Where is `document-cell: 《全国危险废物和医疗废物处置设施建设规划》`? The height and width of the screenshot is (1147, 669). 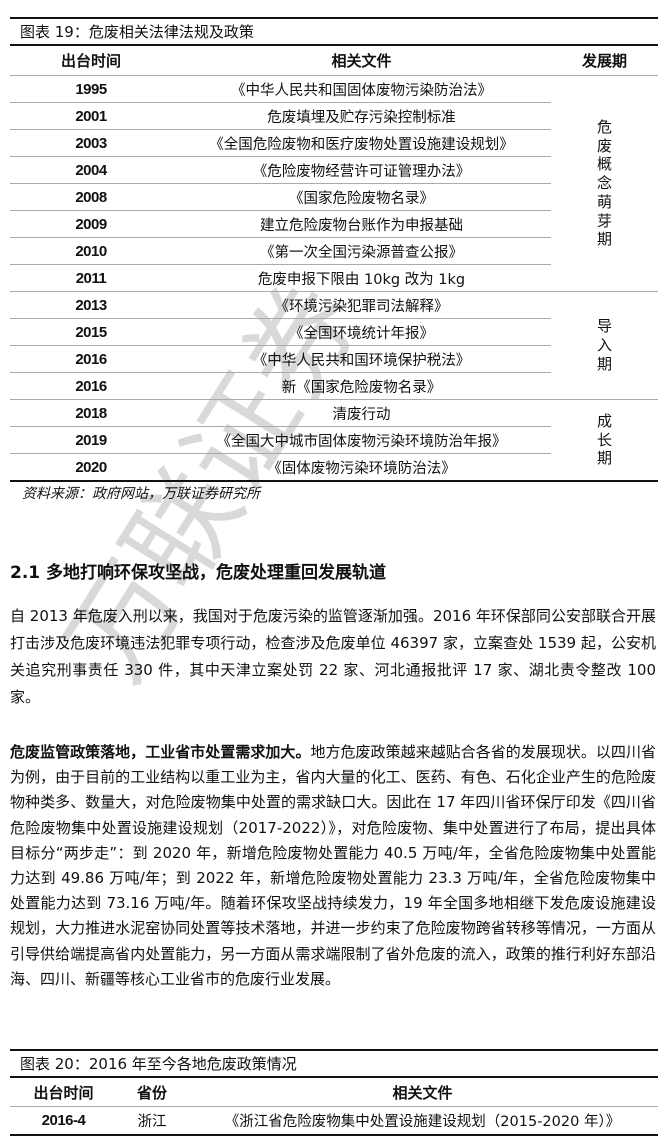 document-cell: 《全国危险废物和医疗废物处置设施建设规划》 is located at coordinates (361, 143).